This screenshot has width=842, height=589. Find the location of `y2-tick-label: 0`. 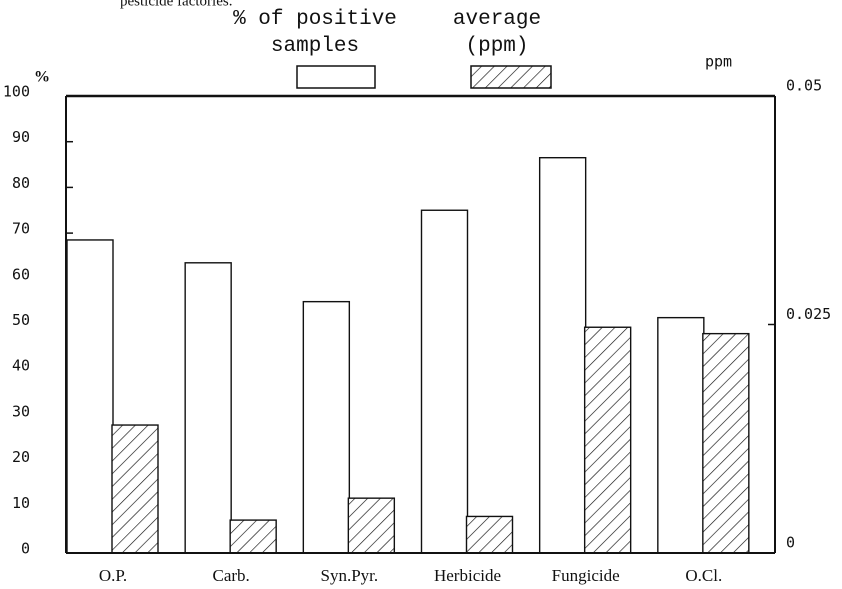

y2-tick-label: 0 is located at coordinates (790, 543).